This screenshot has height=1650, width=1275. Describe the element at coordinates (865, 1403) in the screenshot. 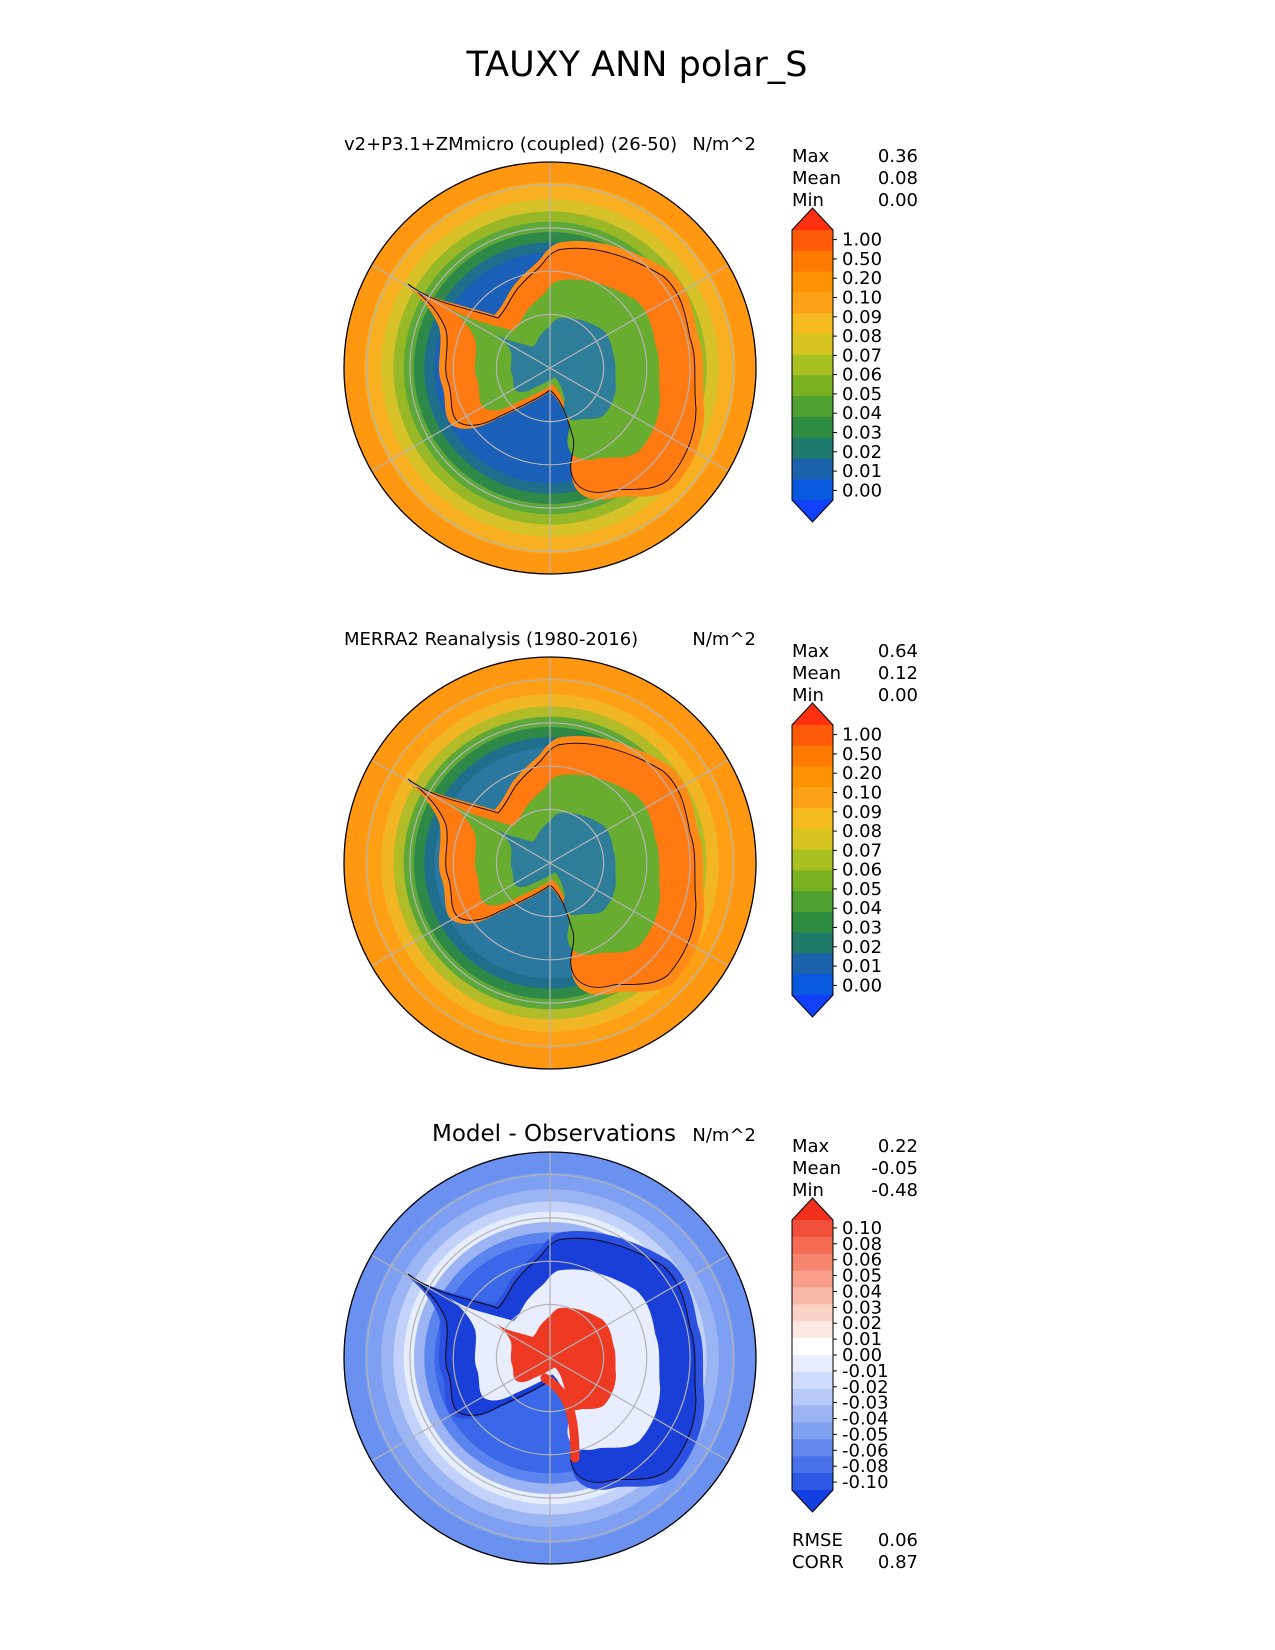

I see `colorbar-tick-label: -0.03` at that location.